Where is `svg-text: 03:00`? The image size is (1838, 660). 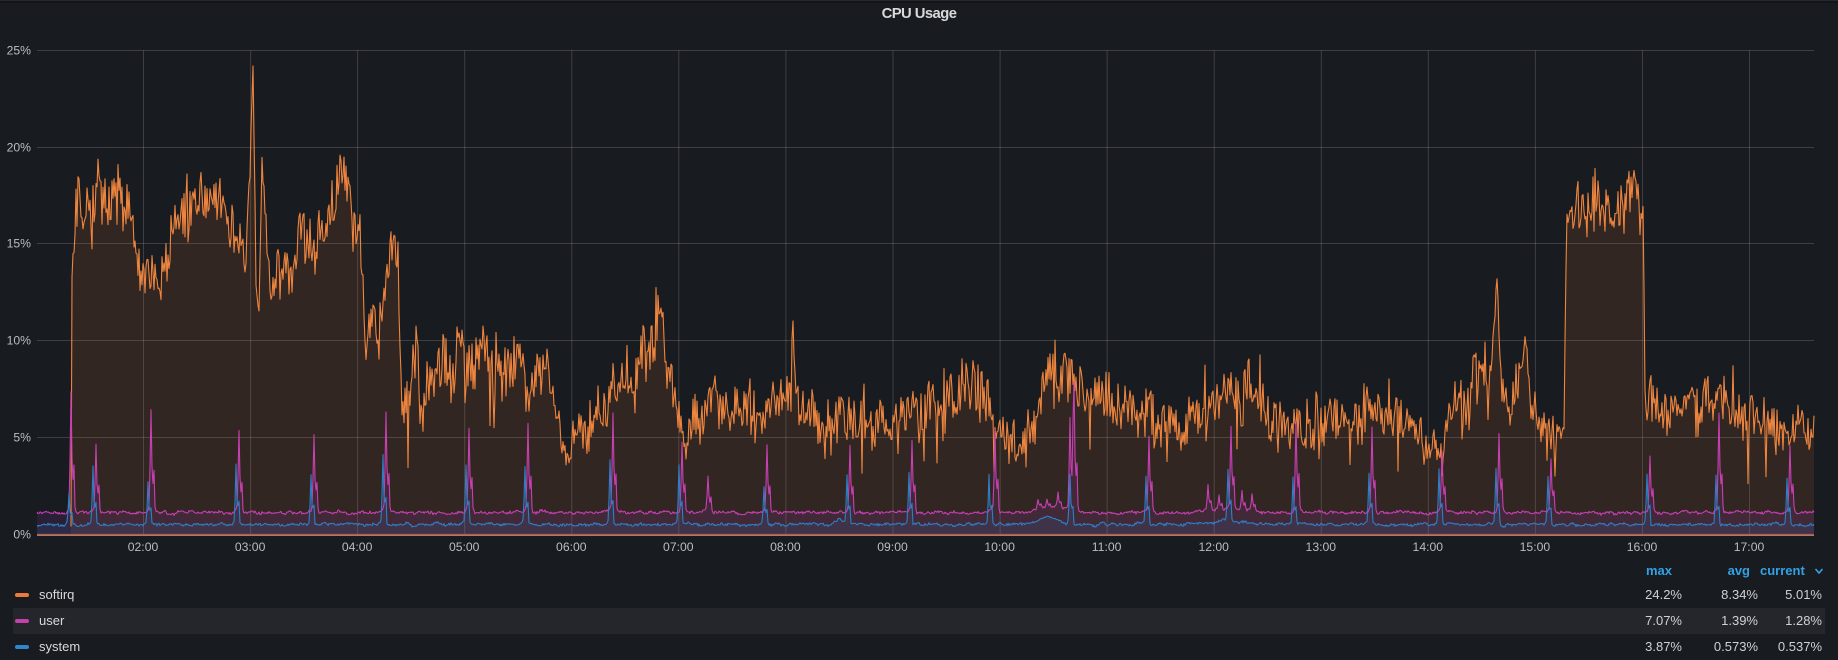 svg-text: 03:00 is located at coordinates (250, 547).